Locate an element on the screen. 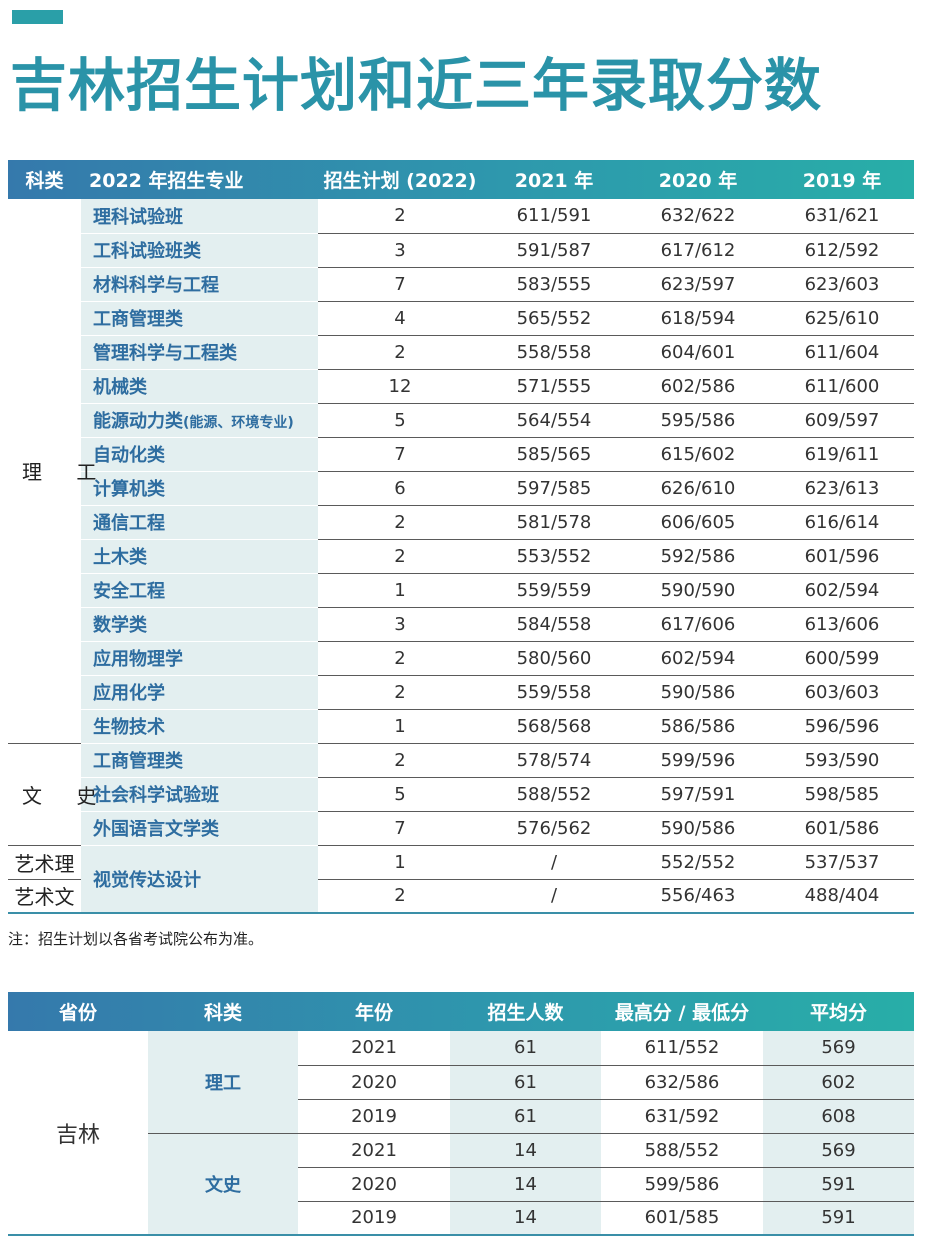 Image resolution: width=925 pixels, height=1248 pixels. score-2021-cell: 585/565 is located at coordinates (554, 454).